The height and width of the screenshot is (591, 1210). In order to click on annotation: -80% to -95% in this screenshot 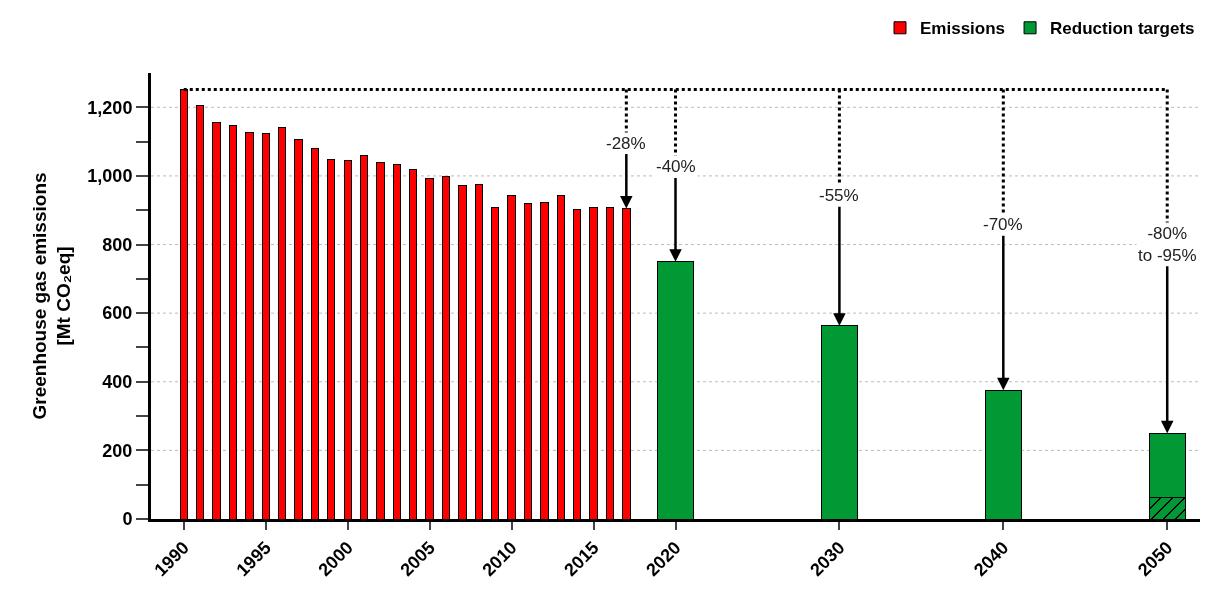, I will do `click(1167, 245)`.